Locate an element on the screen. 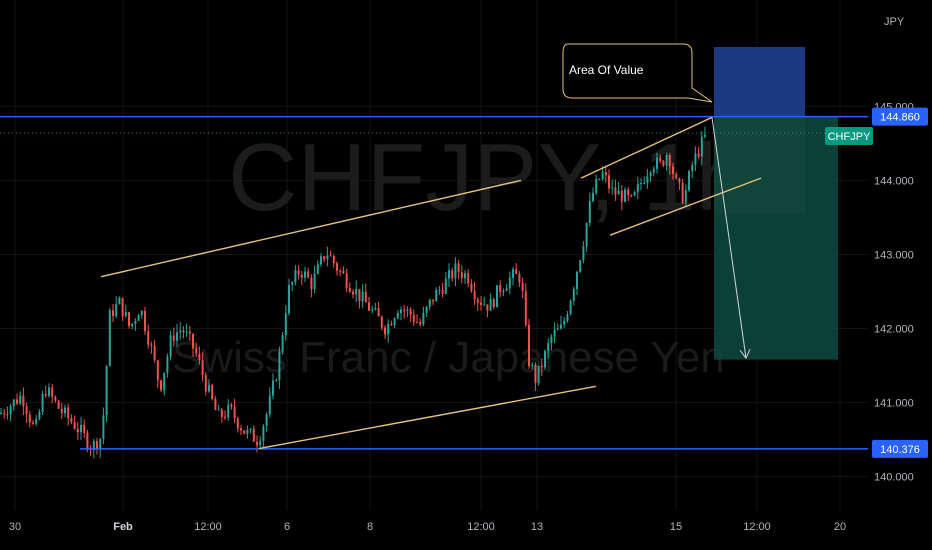 The width and height of the screenshot is (932, 550). x-tick-label: 20 is located at coordinates (840, 527).